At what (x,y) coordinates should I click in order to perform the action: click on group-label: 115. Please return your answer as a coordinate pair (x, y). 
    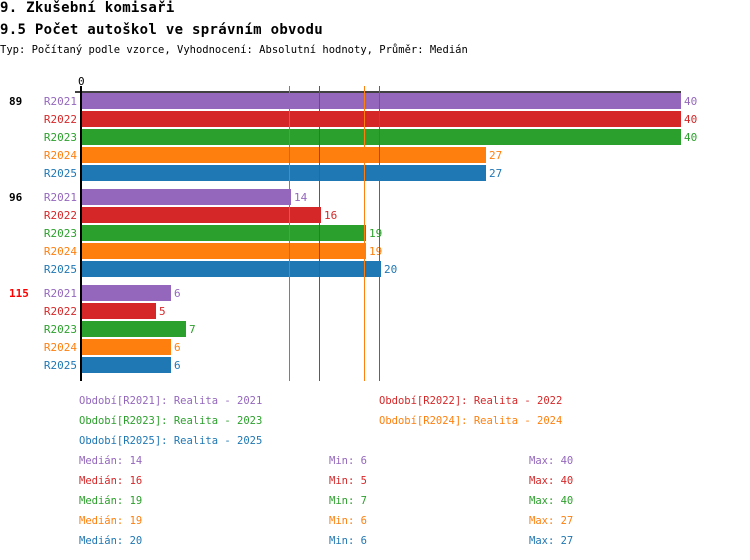
    Looking at the image, I should click on (19, 293).